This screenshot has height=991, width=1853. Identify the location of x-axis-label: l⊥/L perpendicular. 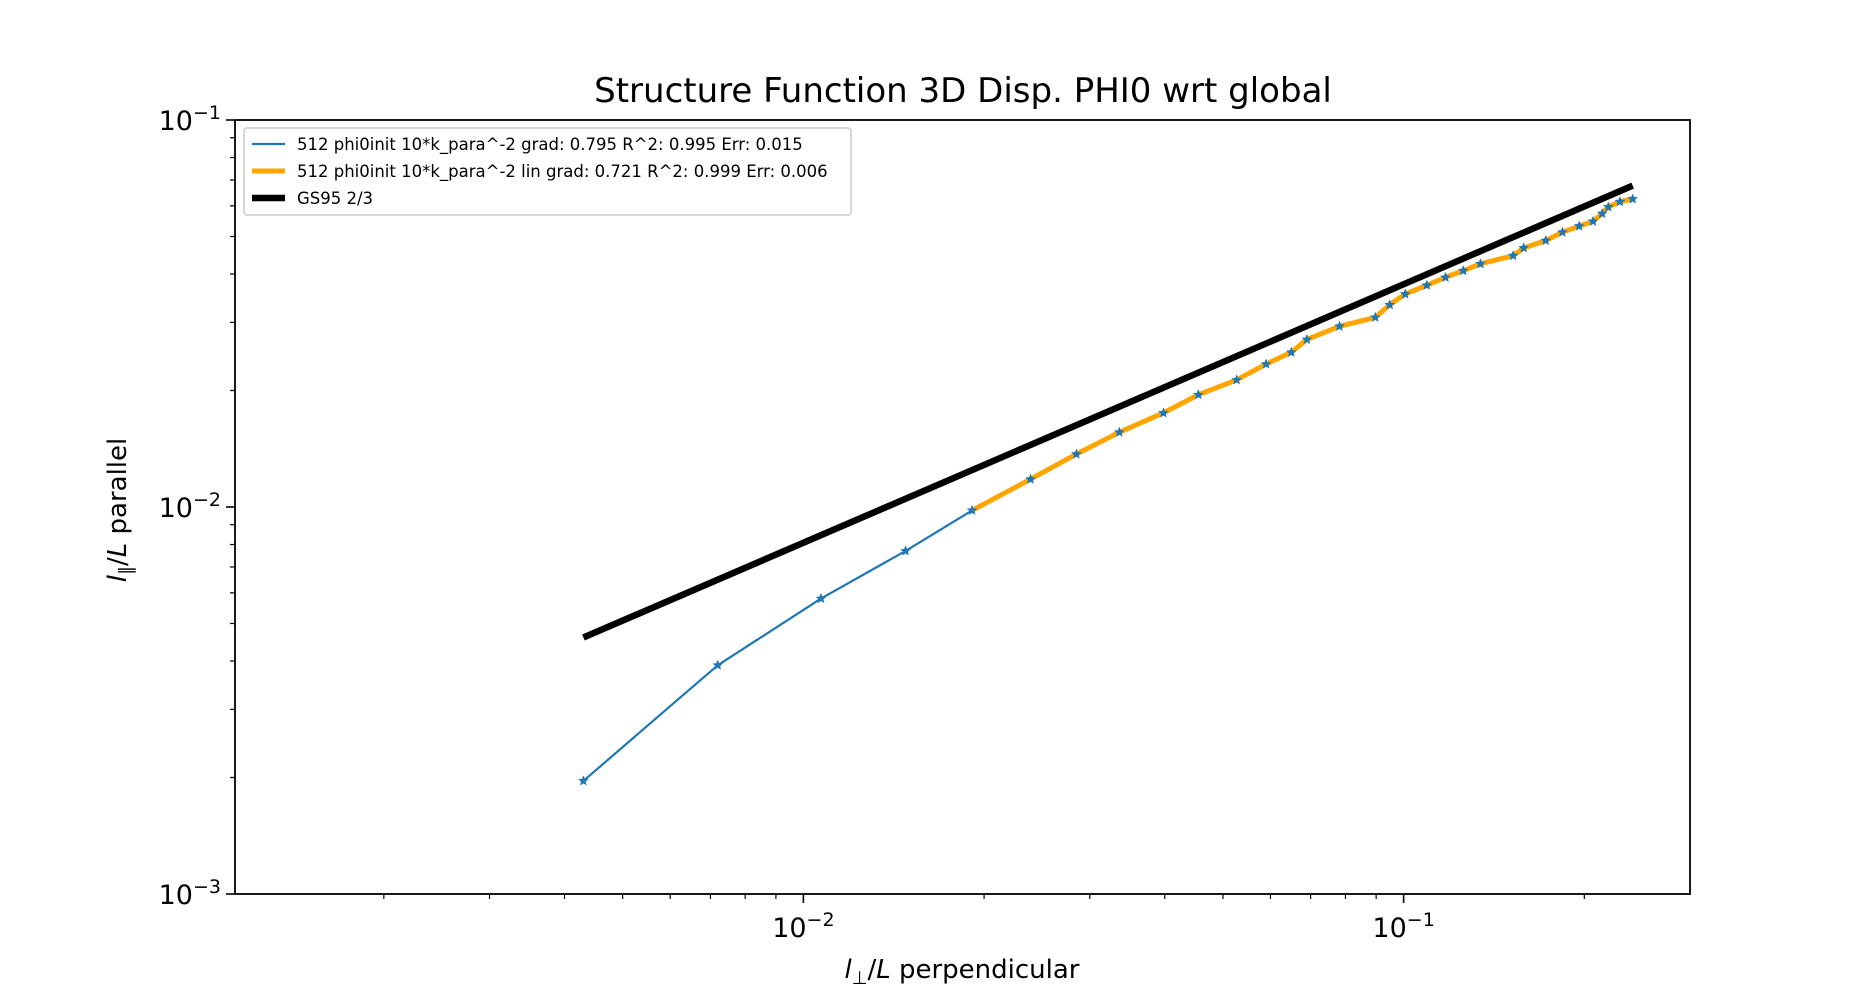
(962, 972).